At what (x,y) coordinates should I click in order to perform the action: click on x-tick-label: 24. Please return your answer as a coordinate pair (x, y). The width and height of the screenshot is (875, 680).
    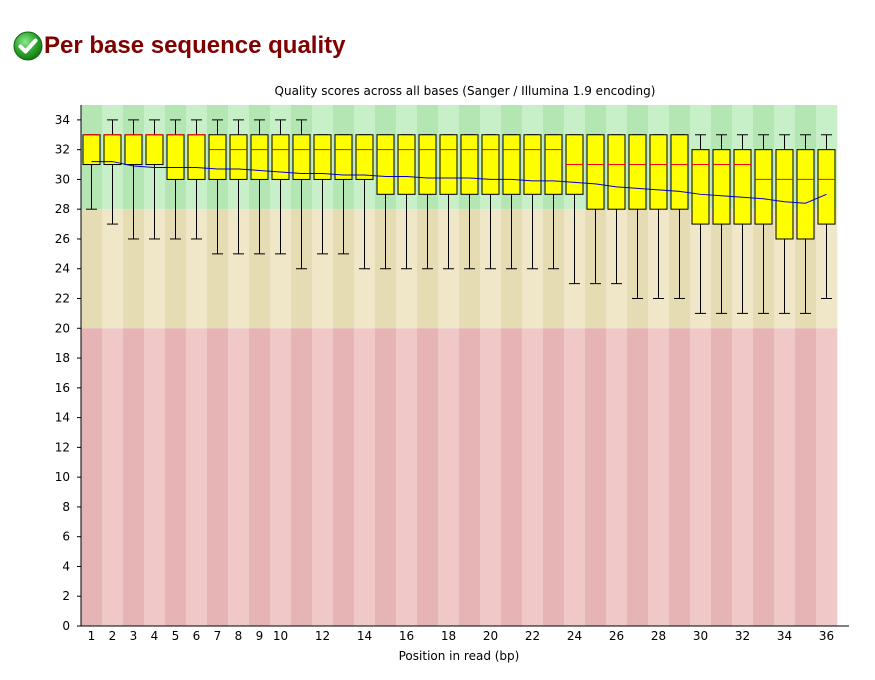
    Looking at the image, I should click on (574, 636).